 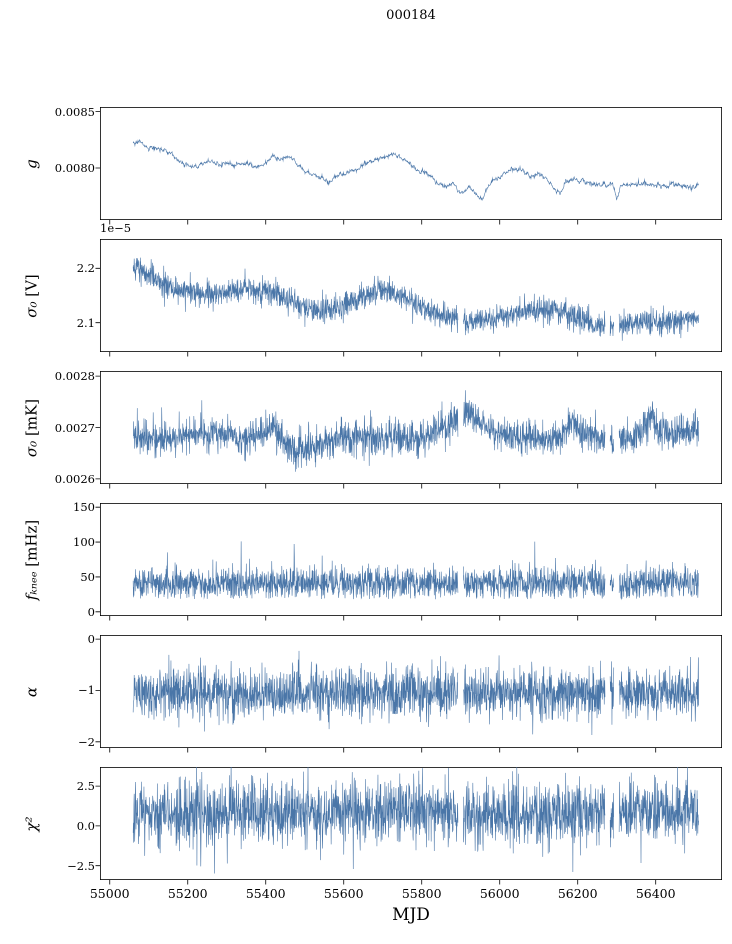 What do you see at coordinates (410, 299) in the screenshot?
I see `plot-area-sigma0-v` at bounding box center [410, 299].